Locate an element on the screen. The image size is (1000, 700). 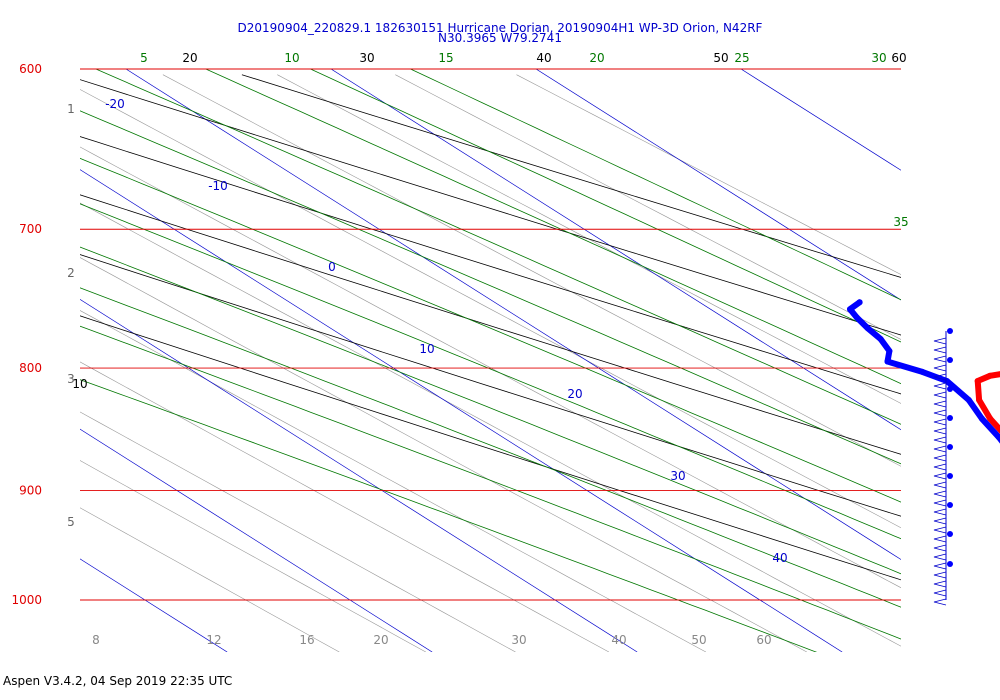
moist-adiabat-label: 10 is located at coordinates (291, 58).